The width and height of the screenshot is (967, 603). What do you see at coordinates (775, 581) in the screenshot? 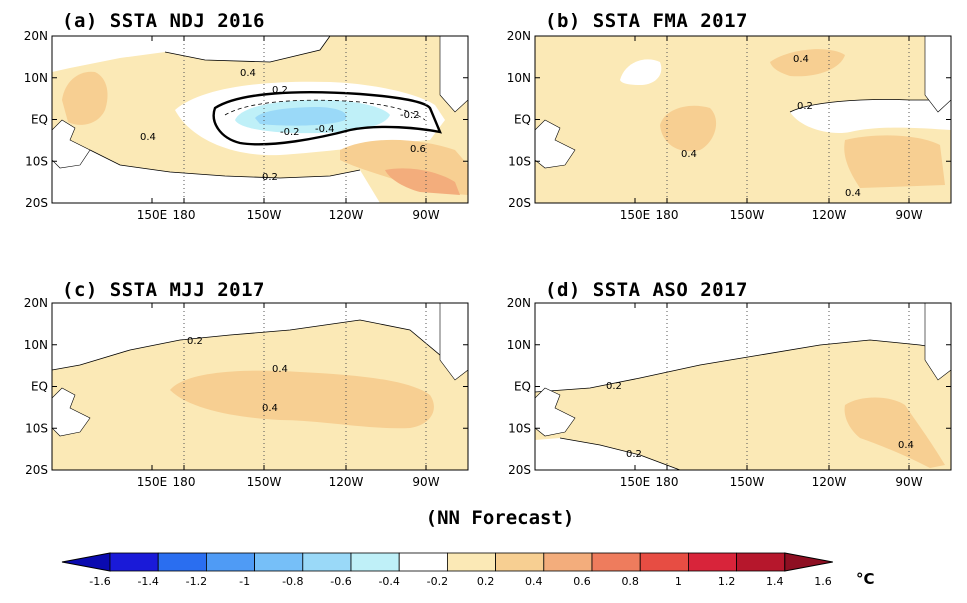
I see `colorbar-label: 1.4` at bounding box center [775, 581].